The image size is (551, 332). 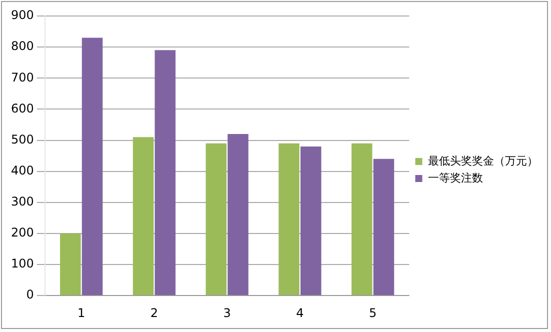 I want to click on x-tick-label: 5, so click(x=372, y=313).